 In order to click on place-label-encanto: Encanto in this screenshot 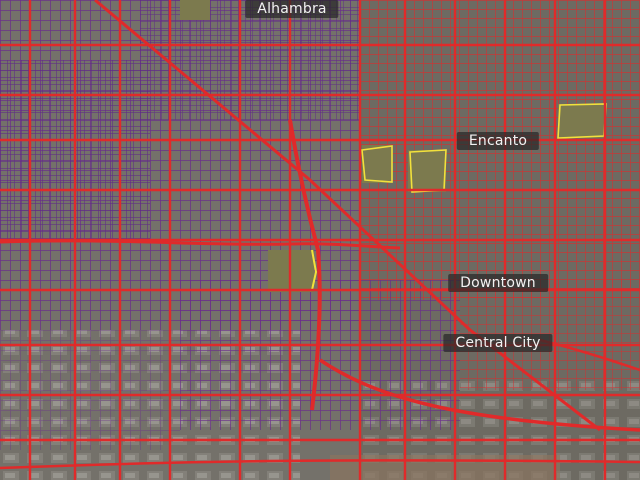, I will do `click(498, 141)`.